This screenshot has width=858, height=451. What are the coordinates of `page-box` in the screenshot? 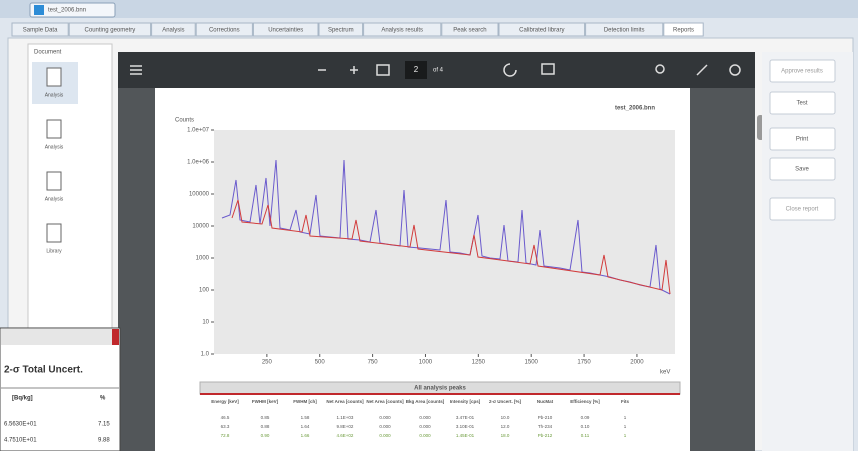 It's located at (416, 70).